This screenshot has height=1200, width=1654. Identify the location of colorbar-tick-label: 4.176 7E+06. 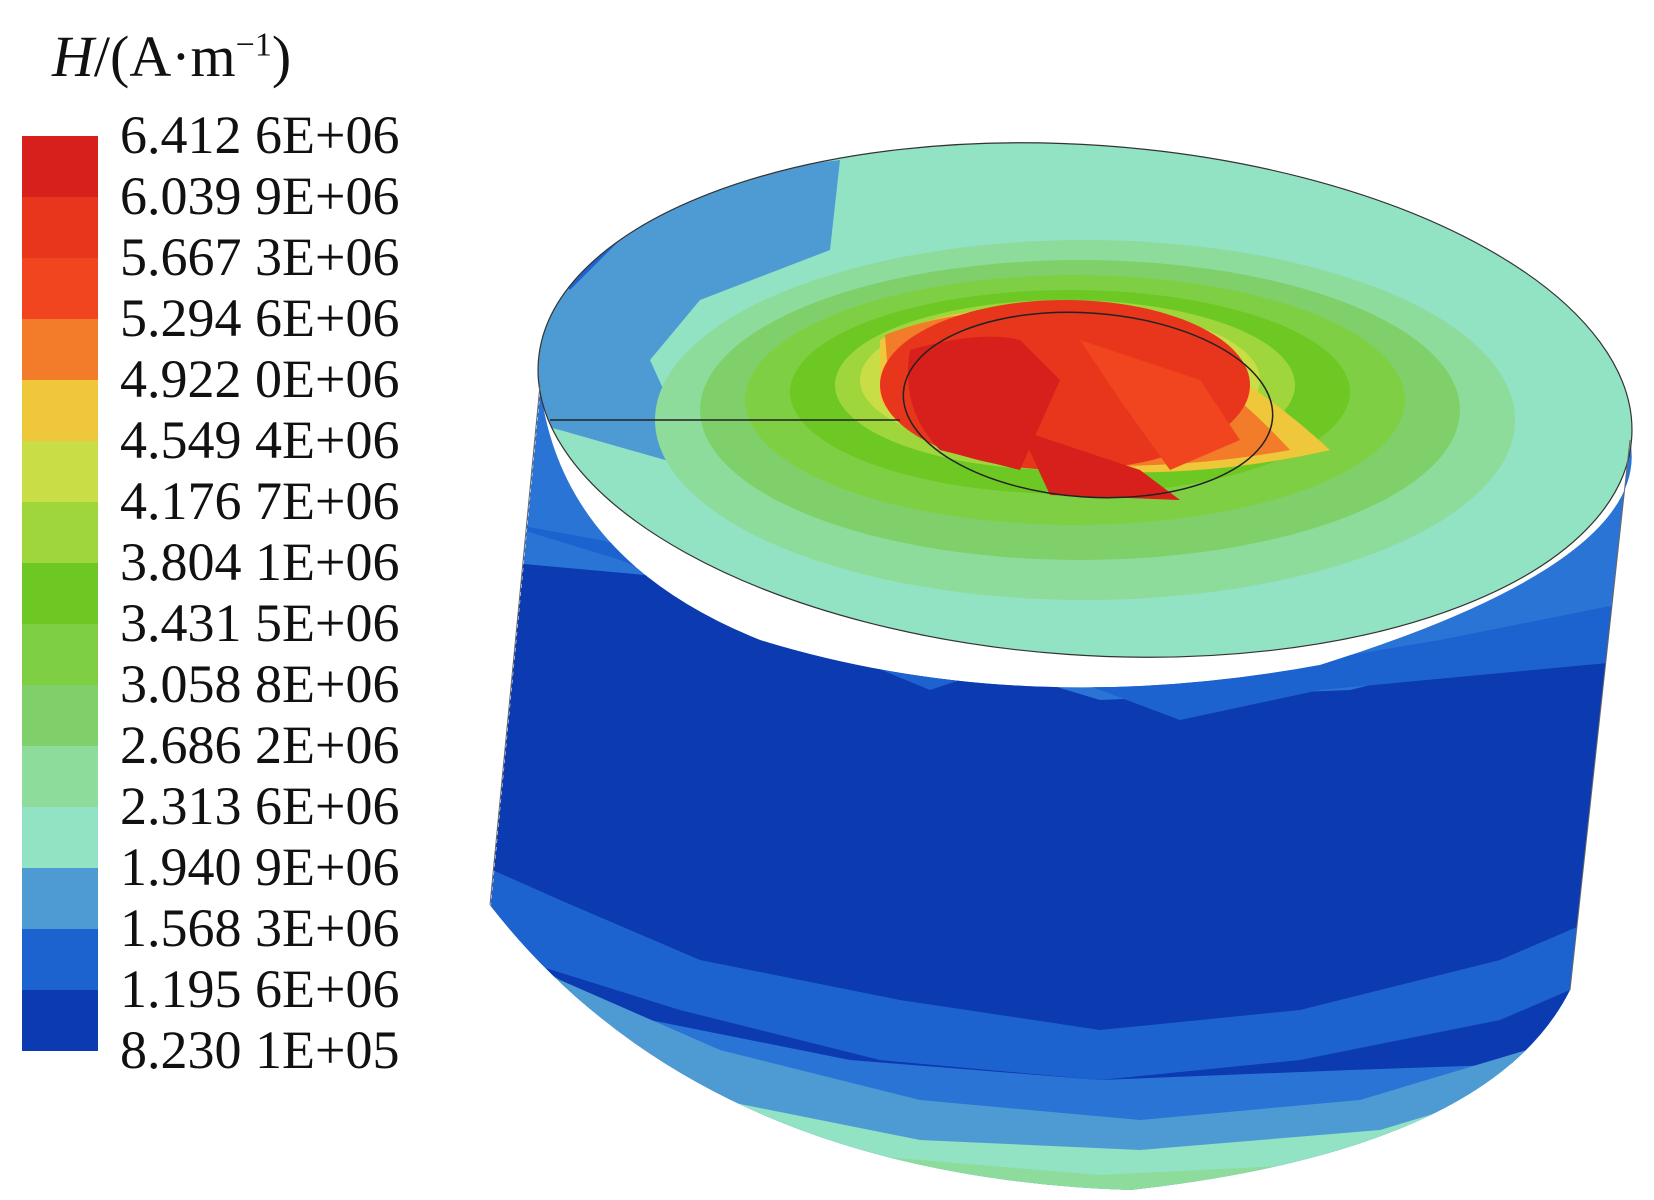
(260, 501).